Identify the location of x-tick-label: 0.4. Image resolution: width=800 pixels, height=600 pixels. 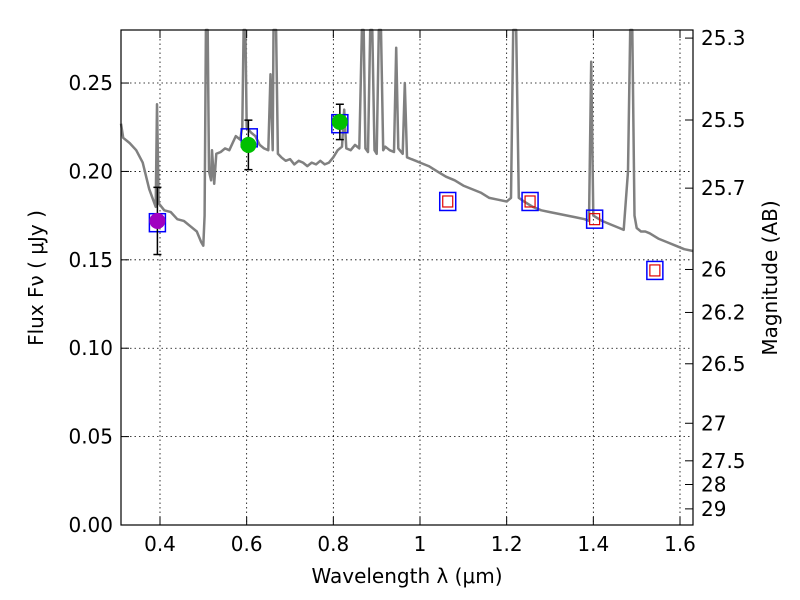
(160, 544).